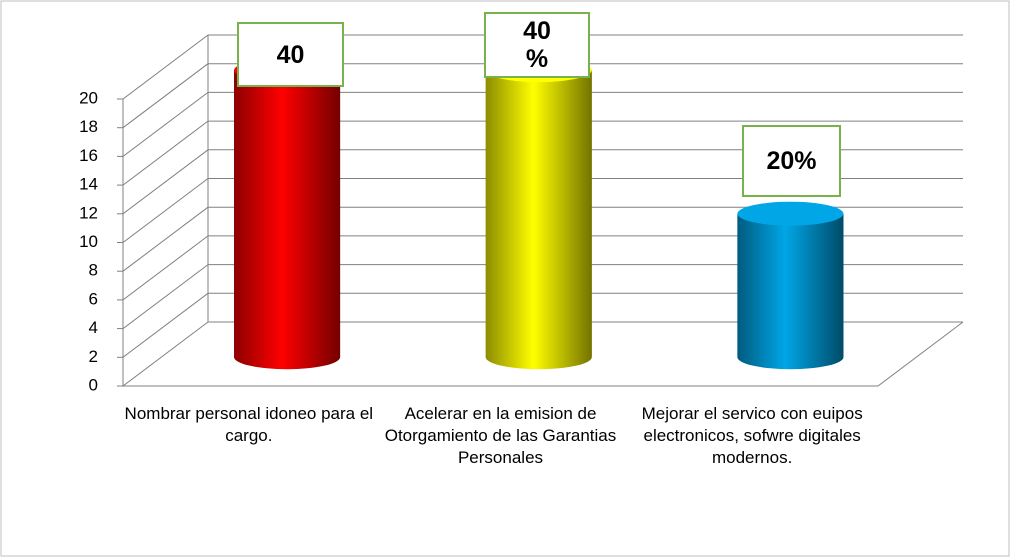 The width and height of the screenshot is (1011, 558). I want to click on y-tick-label: 4, so click(93, 327).